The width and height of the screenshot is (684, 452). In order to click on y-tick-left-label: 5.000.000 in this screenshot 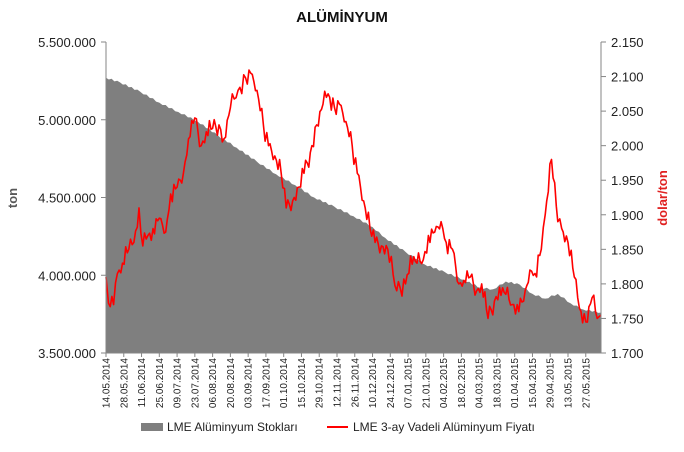, I will do `click(67, 120)`.